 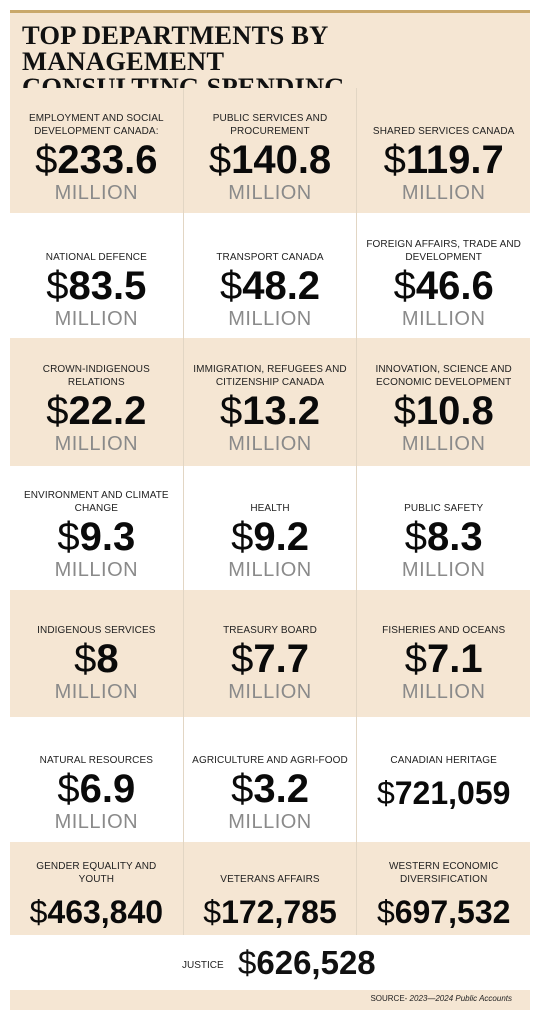 What do you see at coordinates (444, 251) in the screenshot?
I see `dept-label: FOREIGN AFFAIRS, TRADE AND DEVELOPMENT` at bounding box center [444, 251].